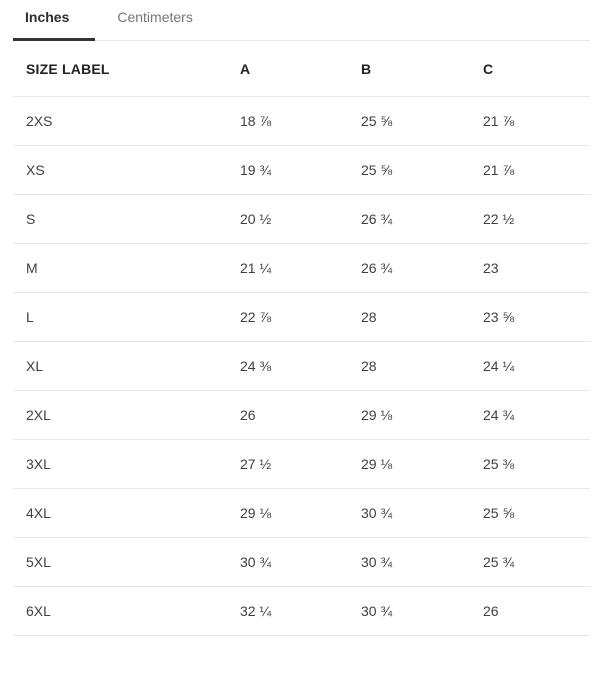 This screenshot has height=678, width=604. Describe the element at coordinates (536, 268) in the screenshot. I see `c-cell: 23` at that location.